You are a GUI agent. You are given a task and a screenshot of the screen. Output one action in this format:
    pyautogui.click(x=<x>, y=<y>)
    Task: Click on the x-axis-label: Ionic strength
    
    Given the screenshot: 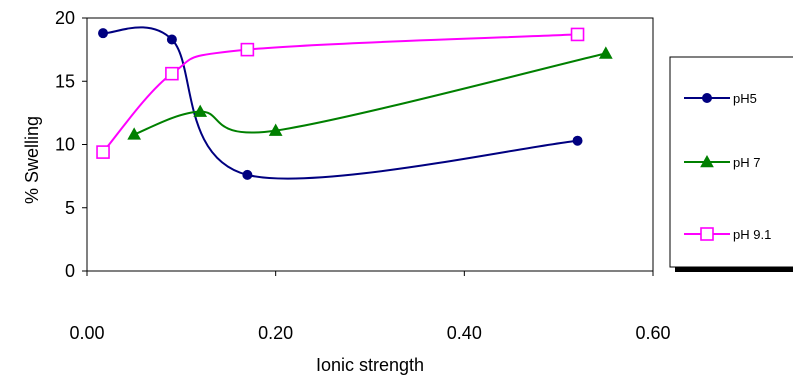 What is the action you would take?
    pyautogui.click(x=370, y=365)
    